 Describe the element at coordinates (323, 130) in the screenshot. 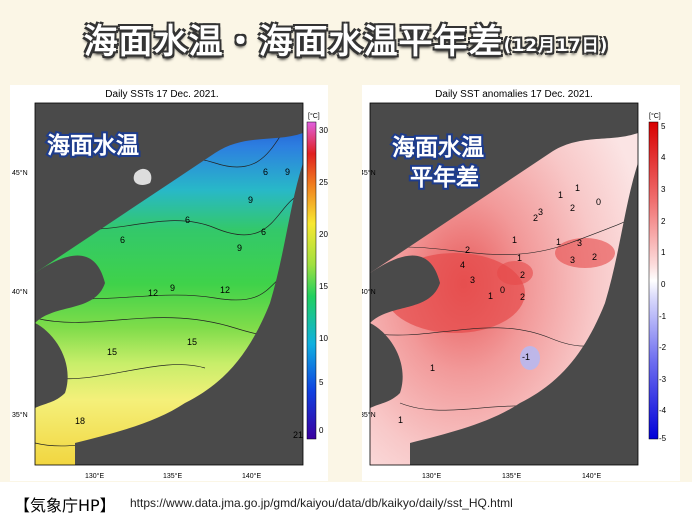

I see `colorbar-tick: 30` at that location.